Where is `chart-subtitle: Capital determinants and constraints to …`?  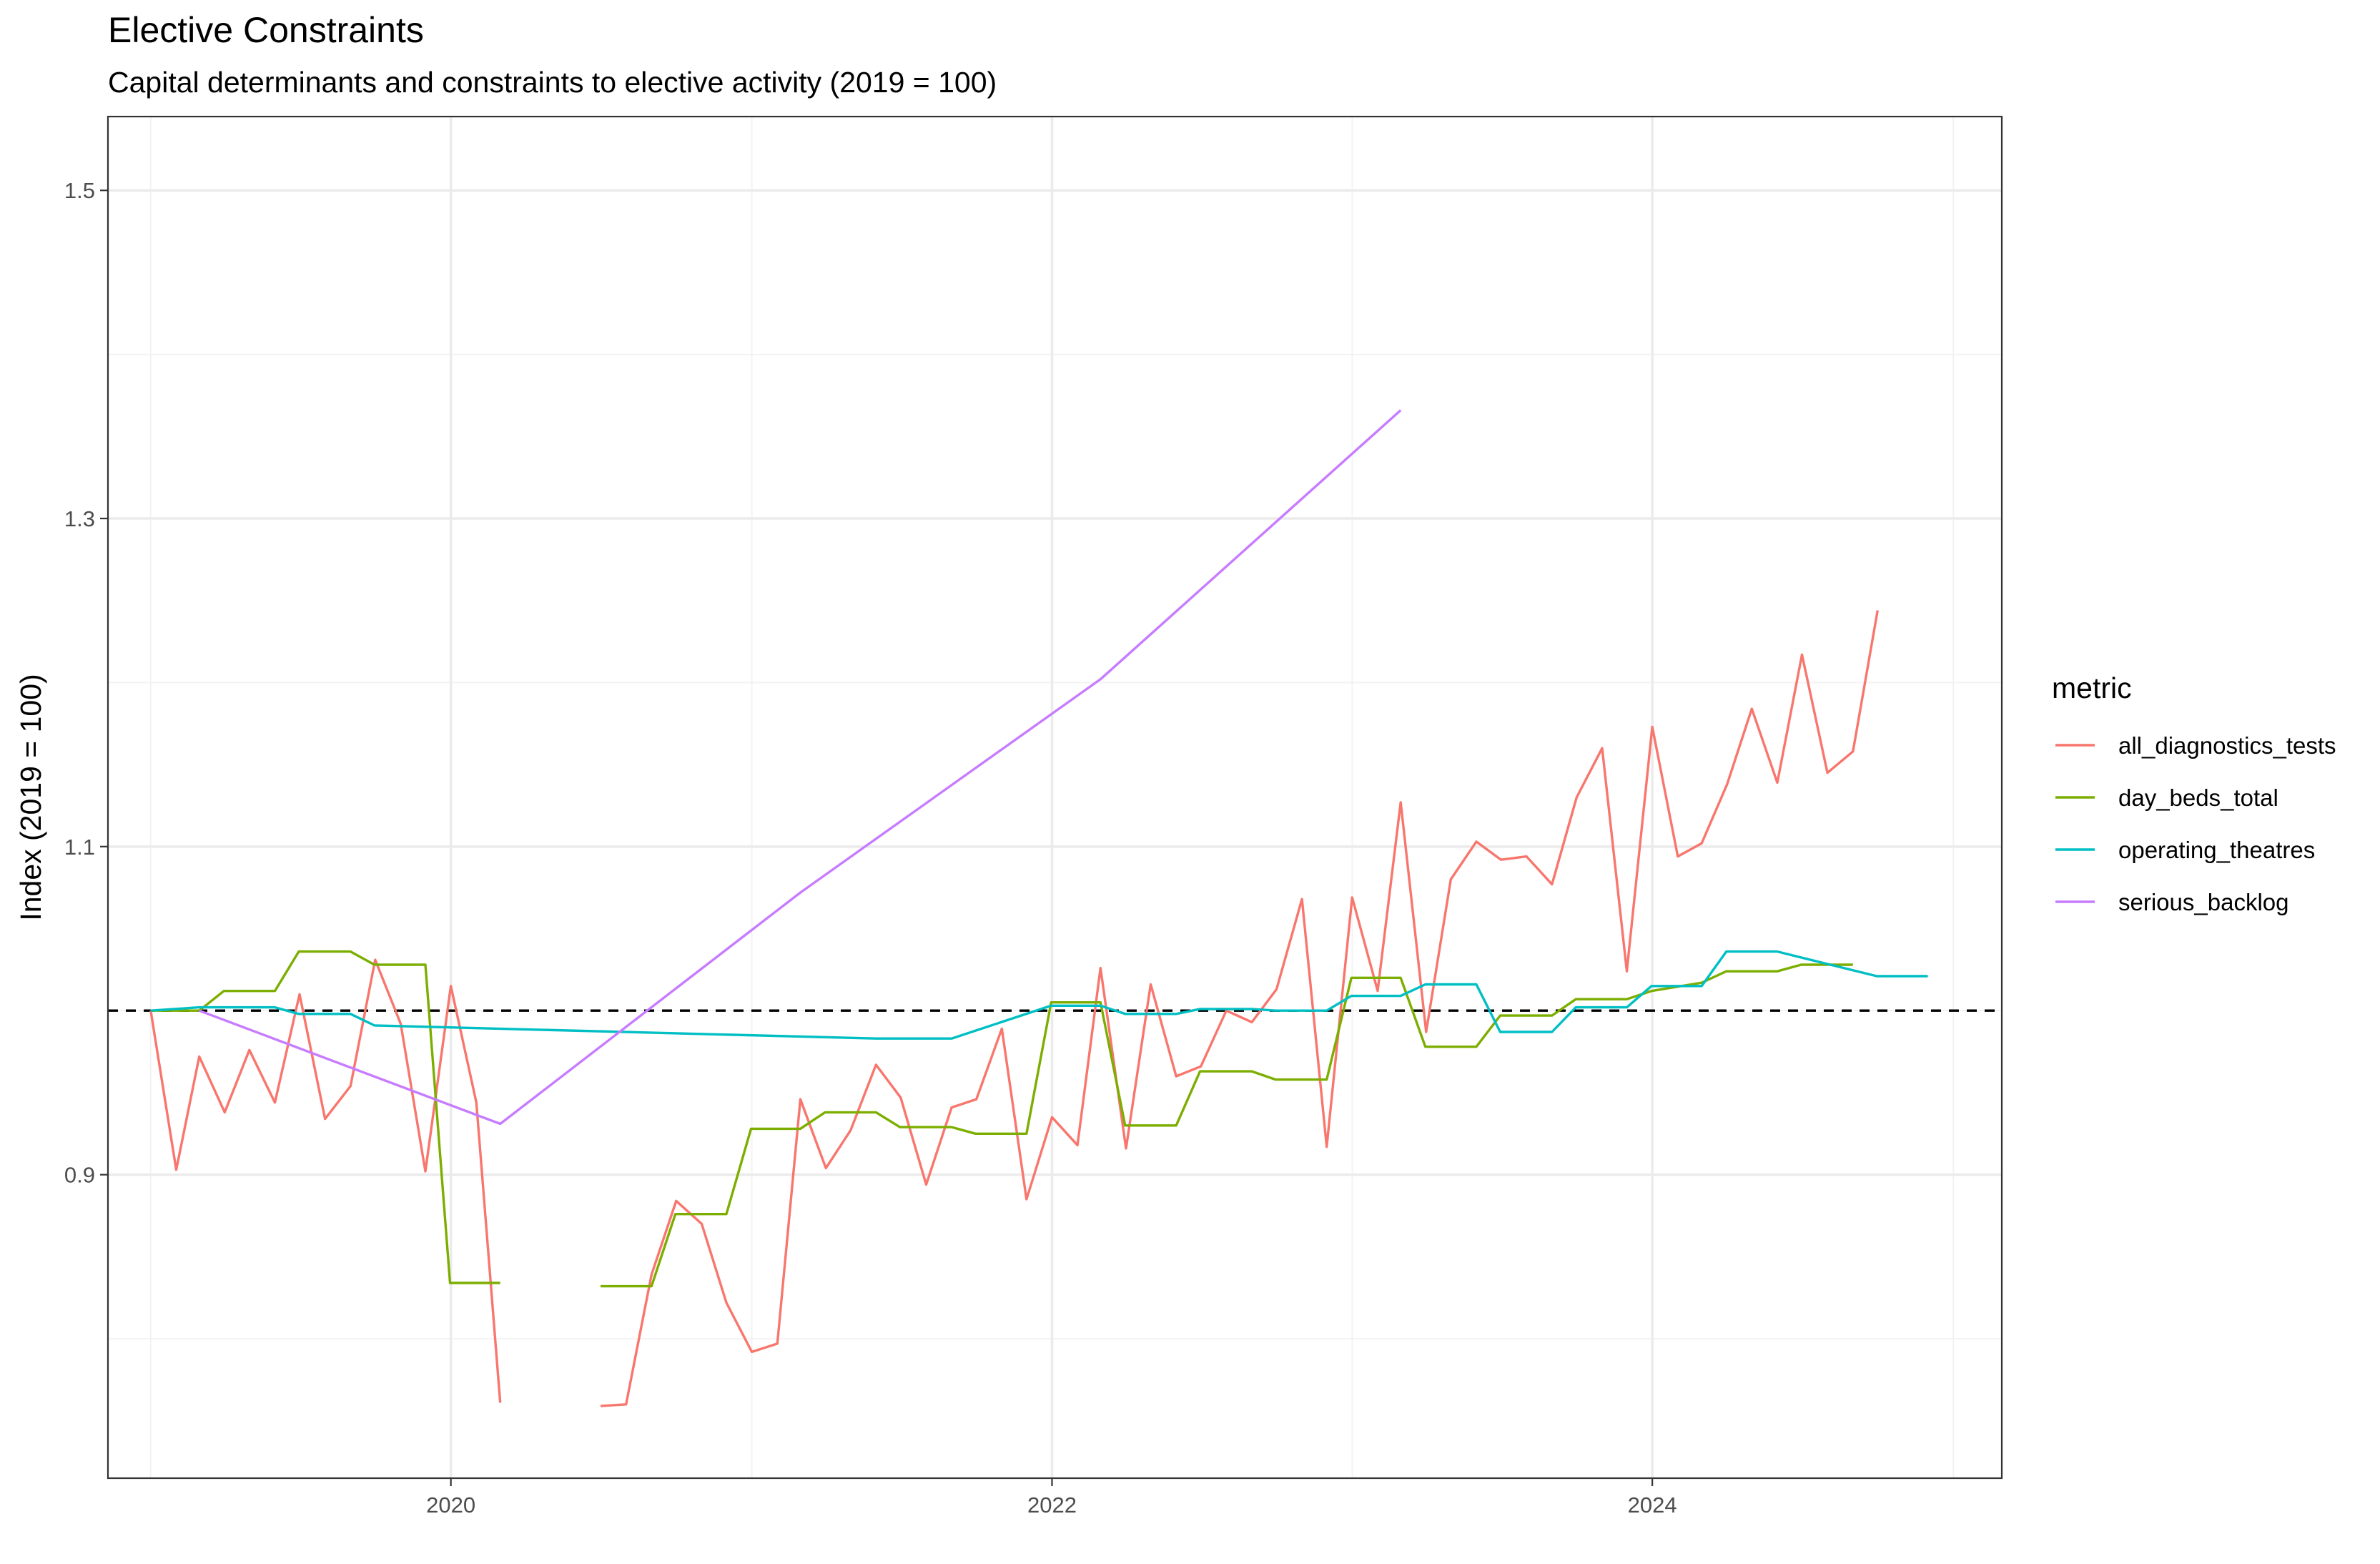 chart-subtitle: Capital determinants and constraints to … is located at coordinates (552, 82).